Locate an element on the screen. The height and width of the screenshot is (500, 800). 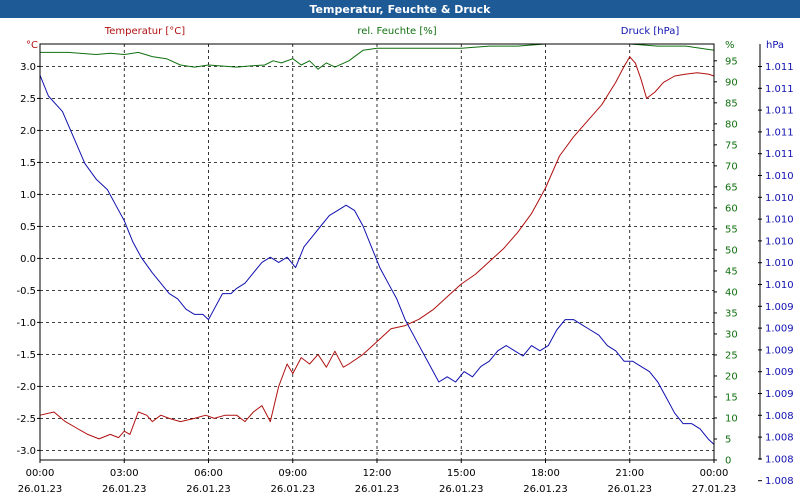
humidity-tick-label-16: 15 is located at coordinates (731, 397).